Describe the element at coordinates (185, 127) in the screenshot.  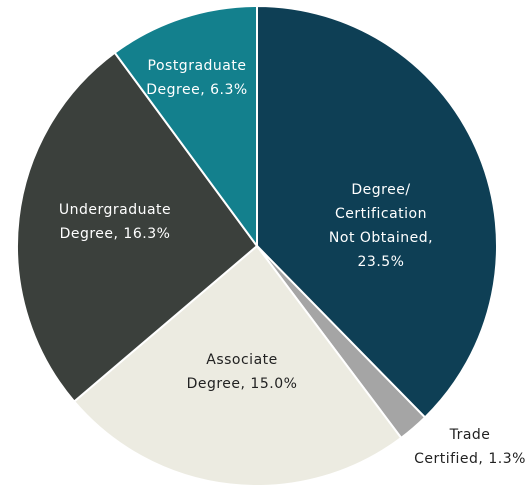
I see `pie-slice` at that location.